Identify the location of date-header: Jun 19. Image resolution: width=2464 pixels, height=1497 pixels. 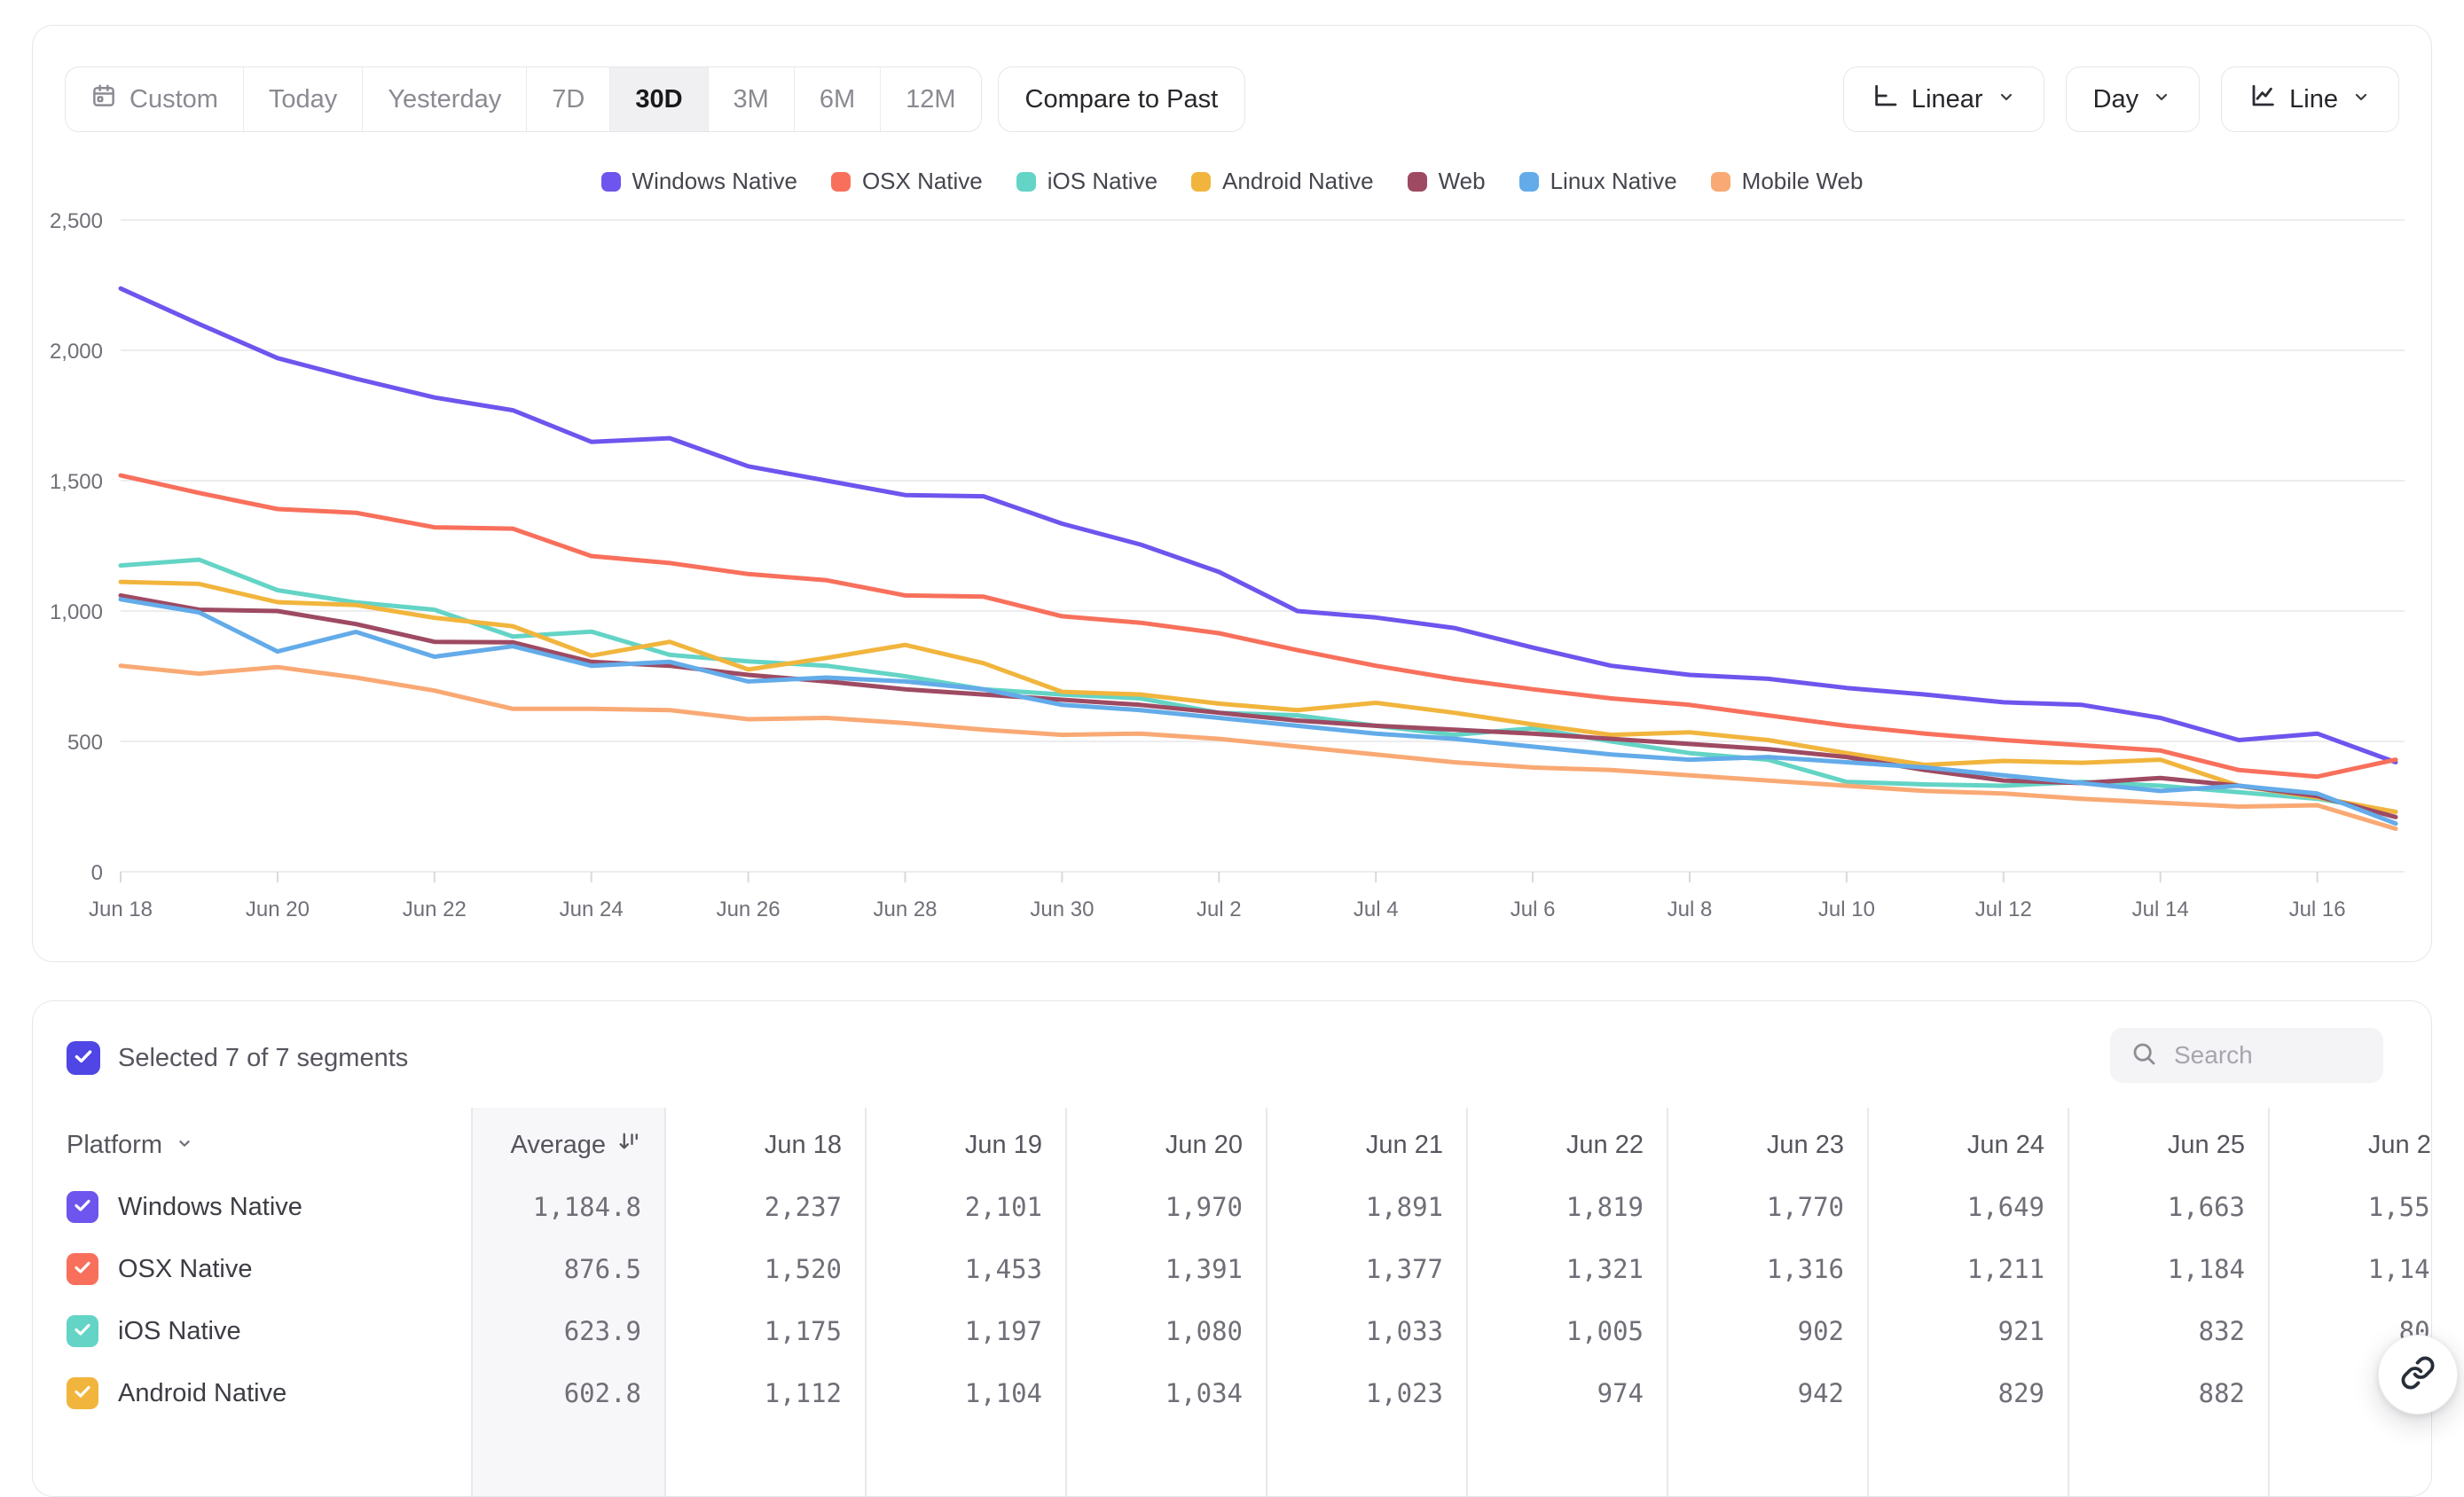
(1003, 1144).